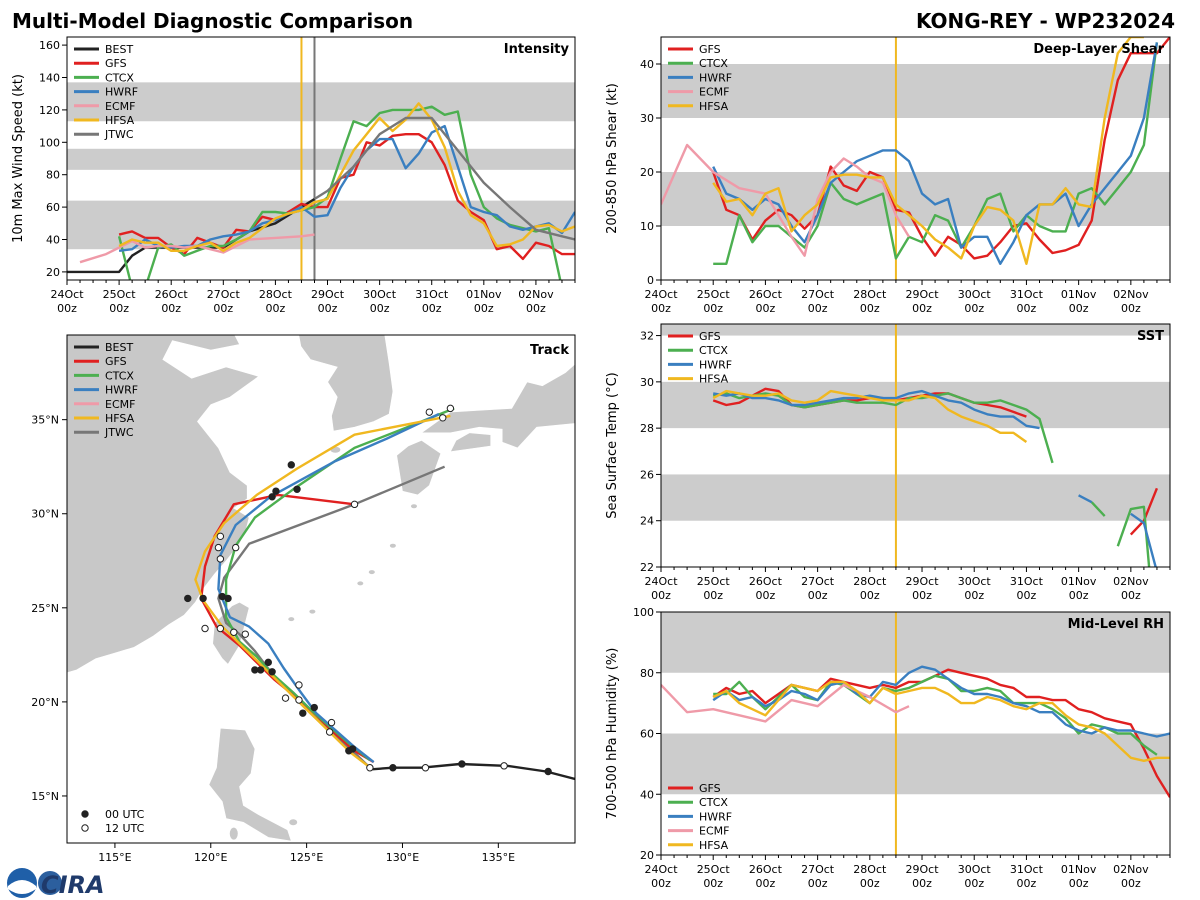  Describe the element at coordinates (766, 869) in the screenshot. I see `rh-xtick-date: 26Oct` at that location.